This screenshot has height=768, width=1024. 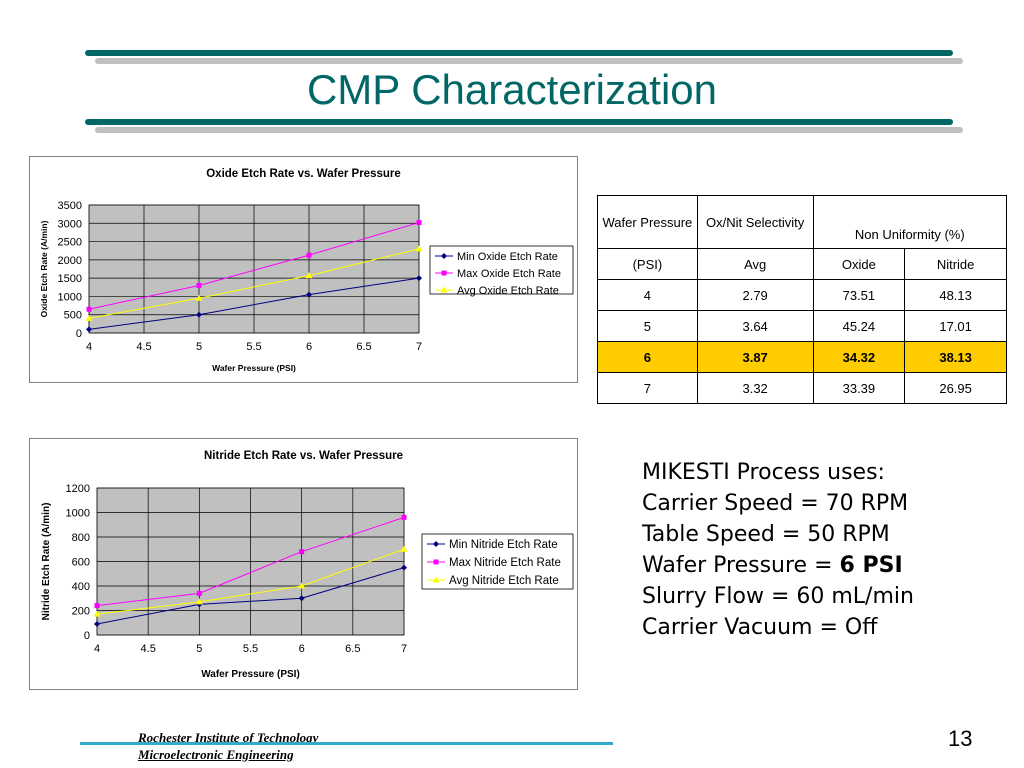 I want to click on y-tick-label: 1000, so click(x=70, y=297).